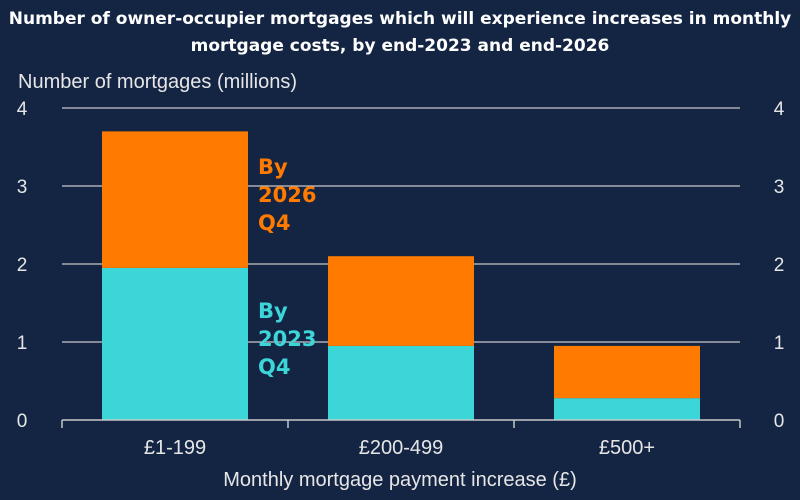 Image resolution: width=800 pixels, height=500 pixels. I want to click on y-tick-label-left: 2, so click(22, 265).